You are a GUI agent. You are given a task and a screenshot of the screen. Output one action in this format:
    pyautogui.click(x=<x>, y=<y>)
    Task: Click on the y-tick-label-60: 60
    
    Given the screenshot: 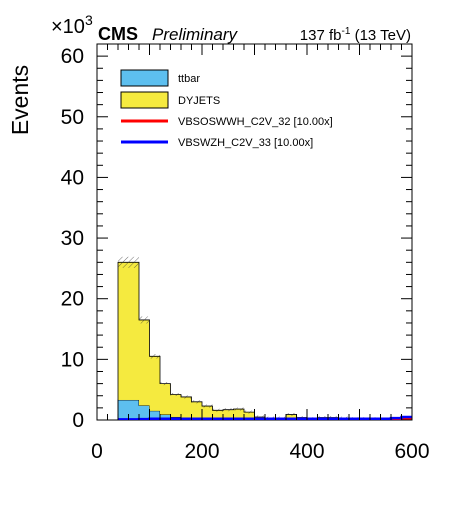 What is the action you would take?
    pyautogui.click(x=72, y=56)
    